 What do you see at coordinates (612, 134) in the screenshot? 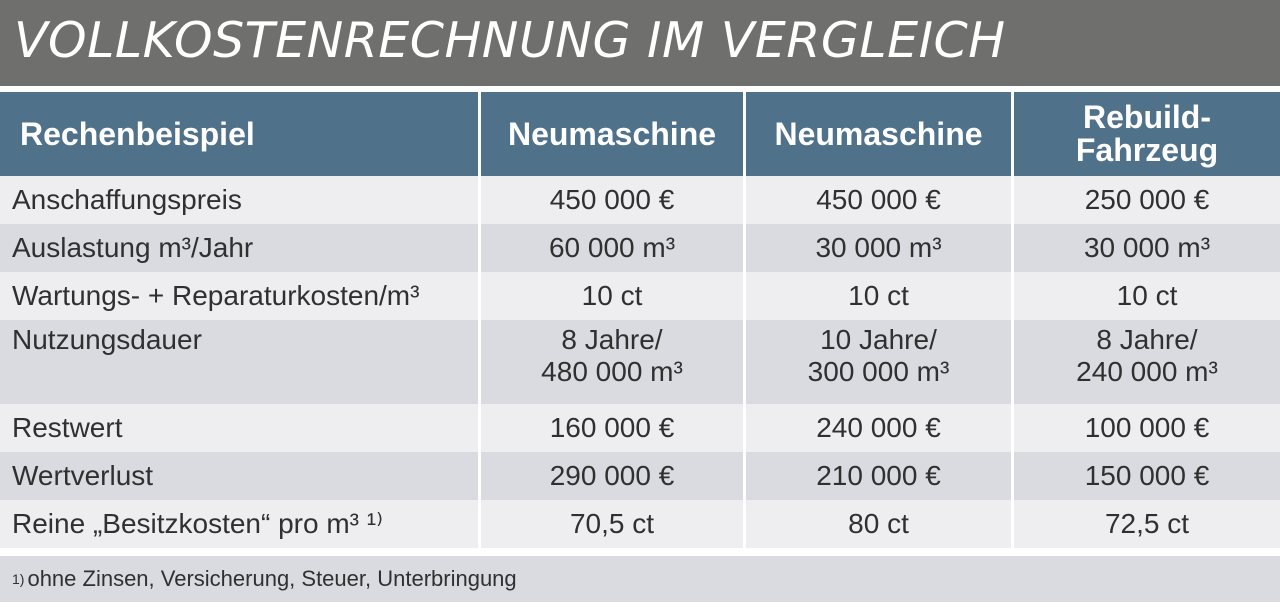
I see `header-cell-neumaschine-1: Neumaschine` at bounding box center [612, 134].